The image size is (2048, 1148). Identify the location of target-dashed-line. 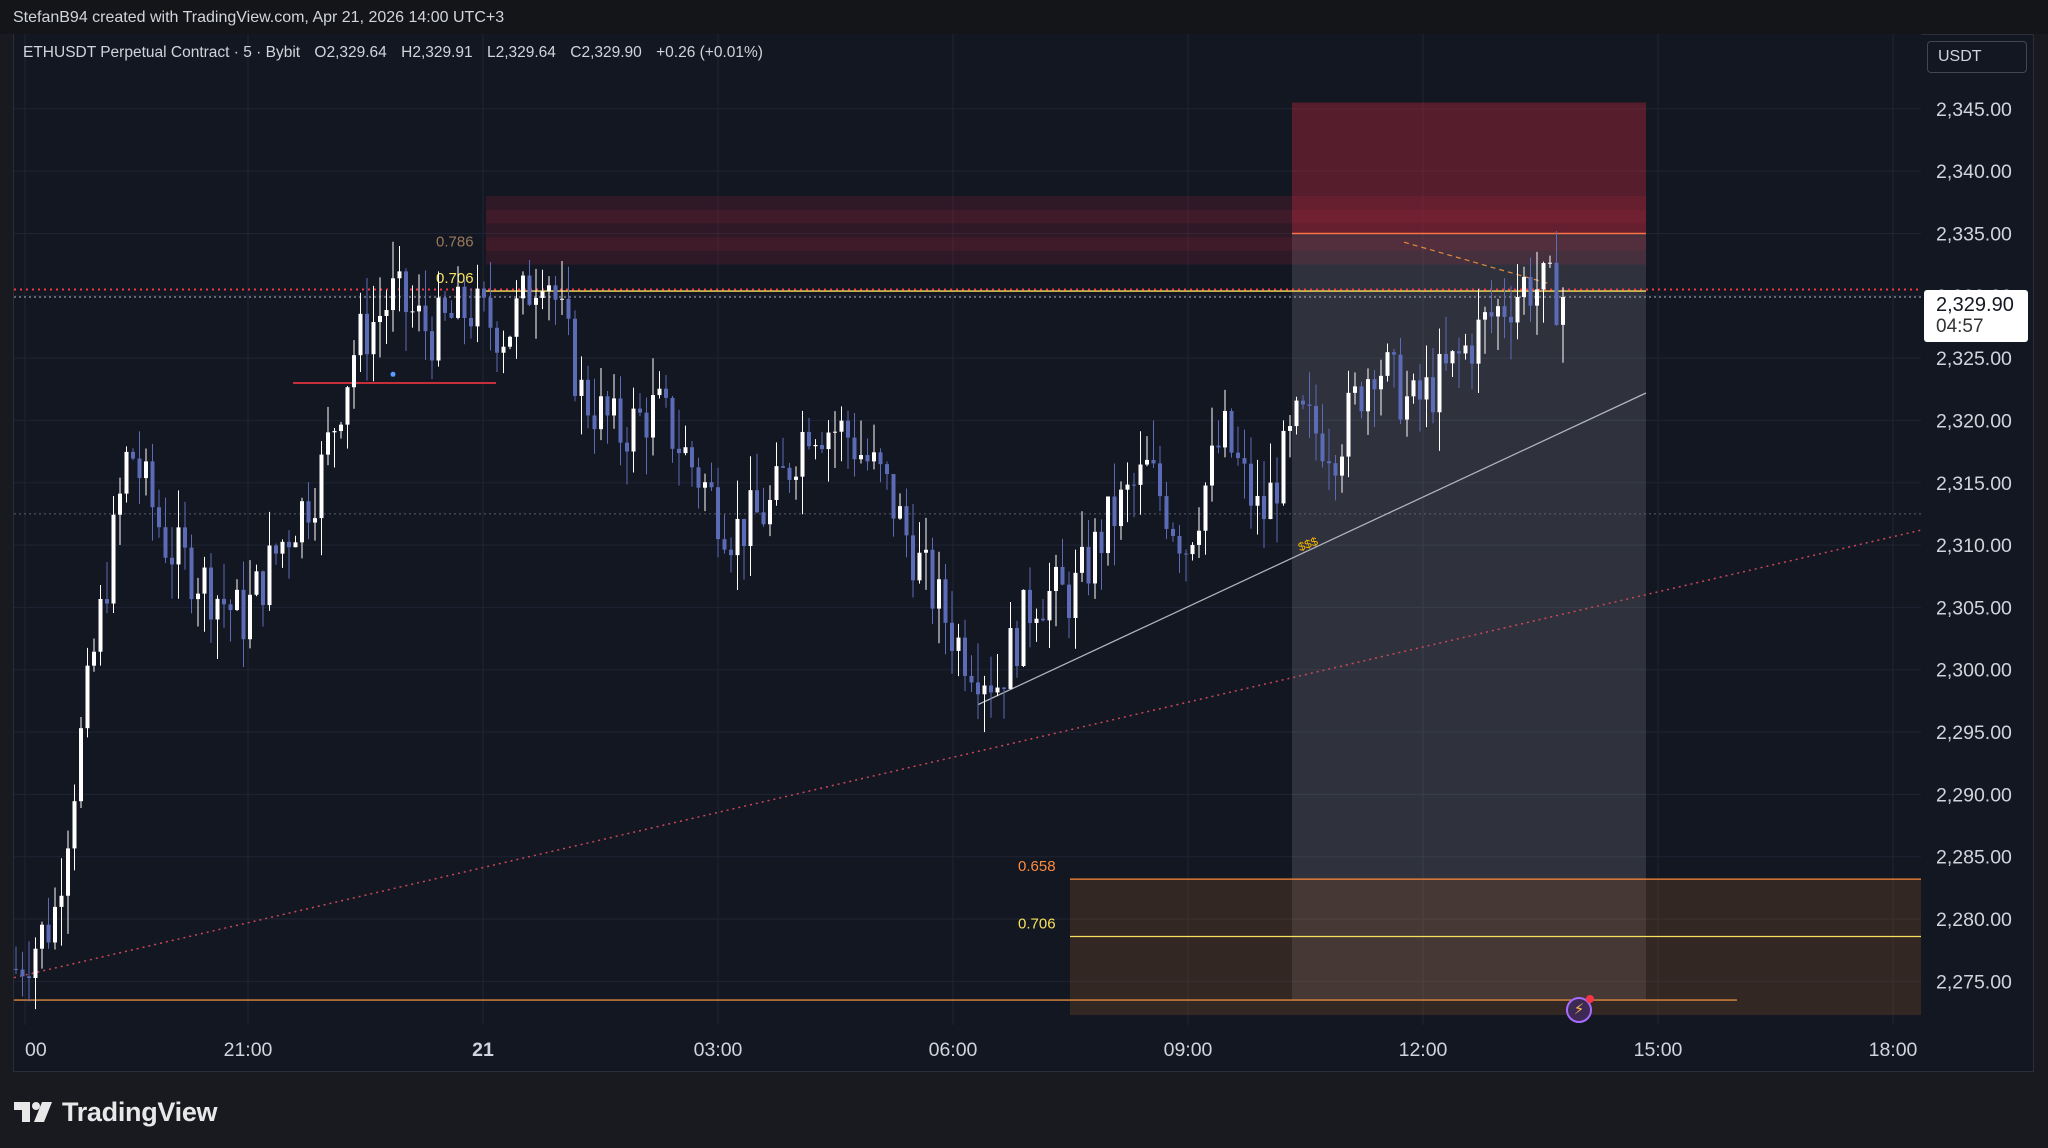
(1476, 262).